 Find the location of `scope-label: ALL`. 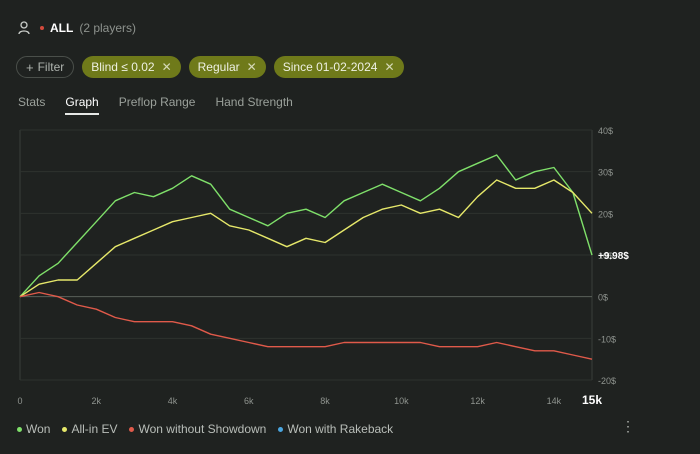

scope-label: ALL is located at coordinates (62, 28).